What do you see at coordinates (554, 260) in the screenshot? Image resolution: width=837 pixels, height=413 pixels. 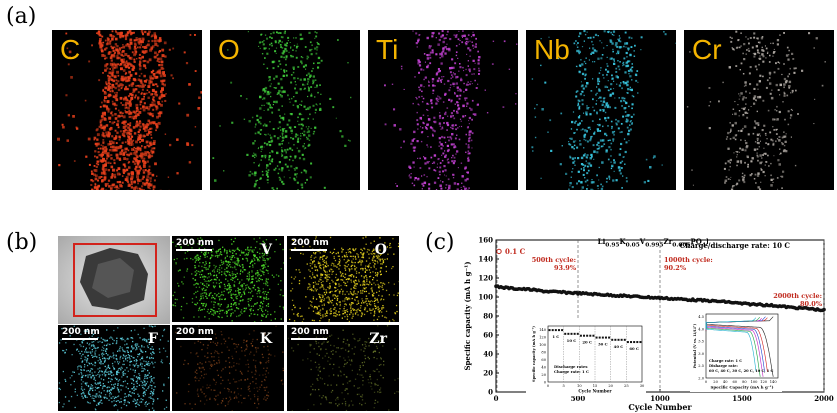 I see `annotation-retention-title: 500th cycle:` at bounding box center [554, 260].